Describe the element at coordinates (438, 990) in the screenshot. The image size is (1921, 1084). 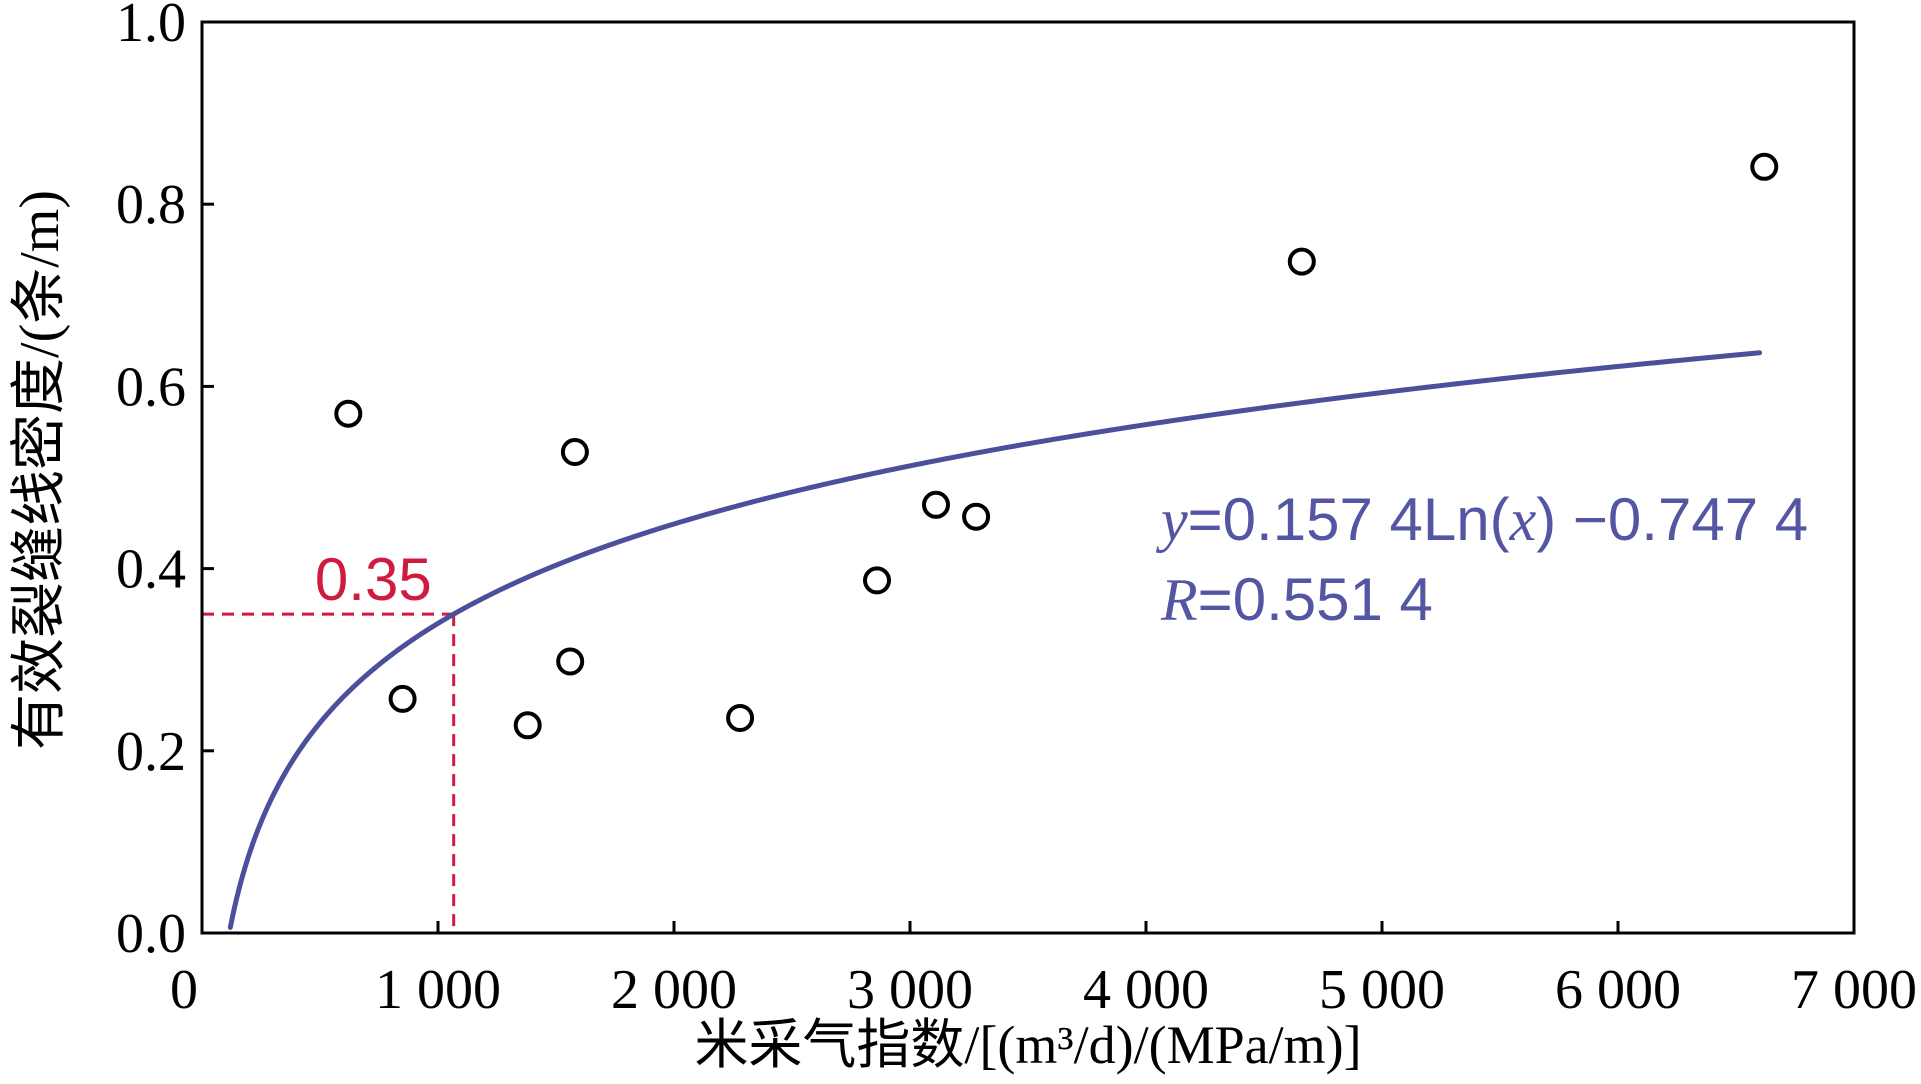
I see `x-tick-label: 1 000` at that location.